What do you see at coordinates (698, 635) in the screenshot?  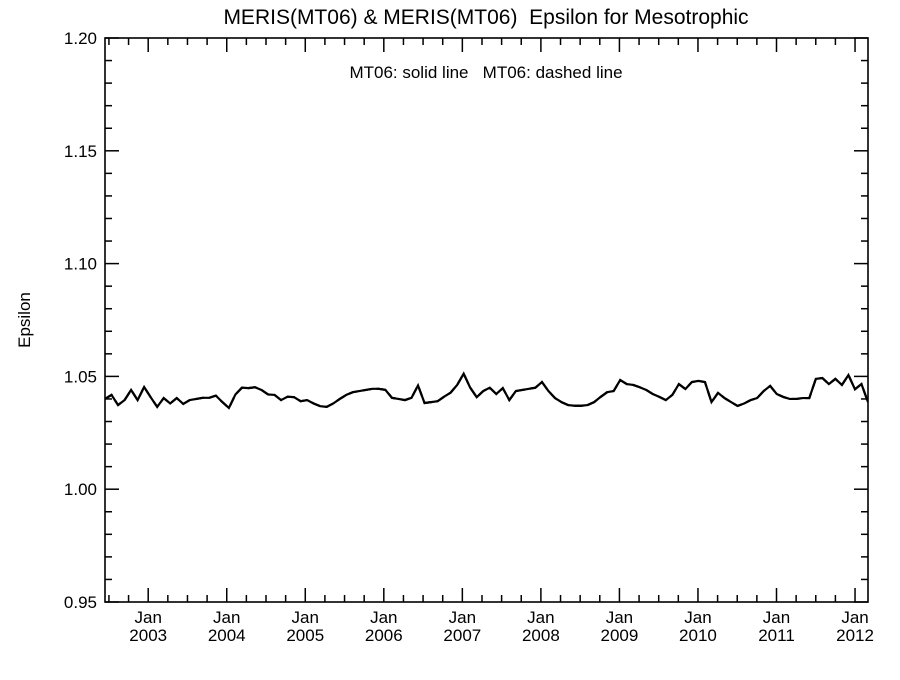 I see `x-tick-label-year: 2010` at bounding box center [698, 635].